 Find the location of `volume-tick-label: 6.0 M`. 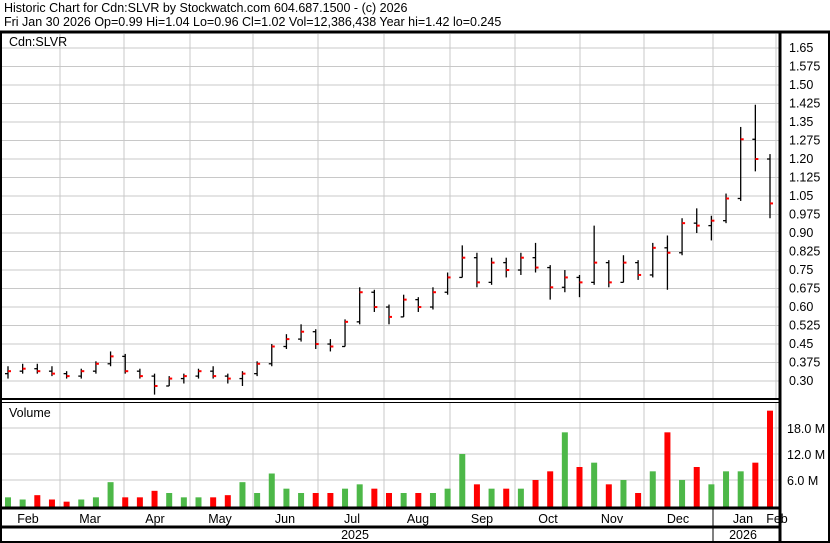

volume-tick-label: 6.0 M is located at coordinates (802, 481).